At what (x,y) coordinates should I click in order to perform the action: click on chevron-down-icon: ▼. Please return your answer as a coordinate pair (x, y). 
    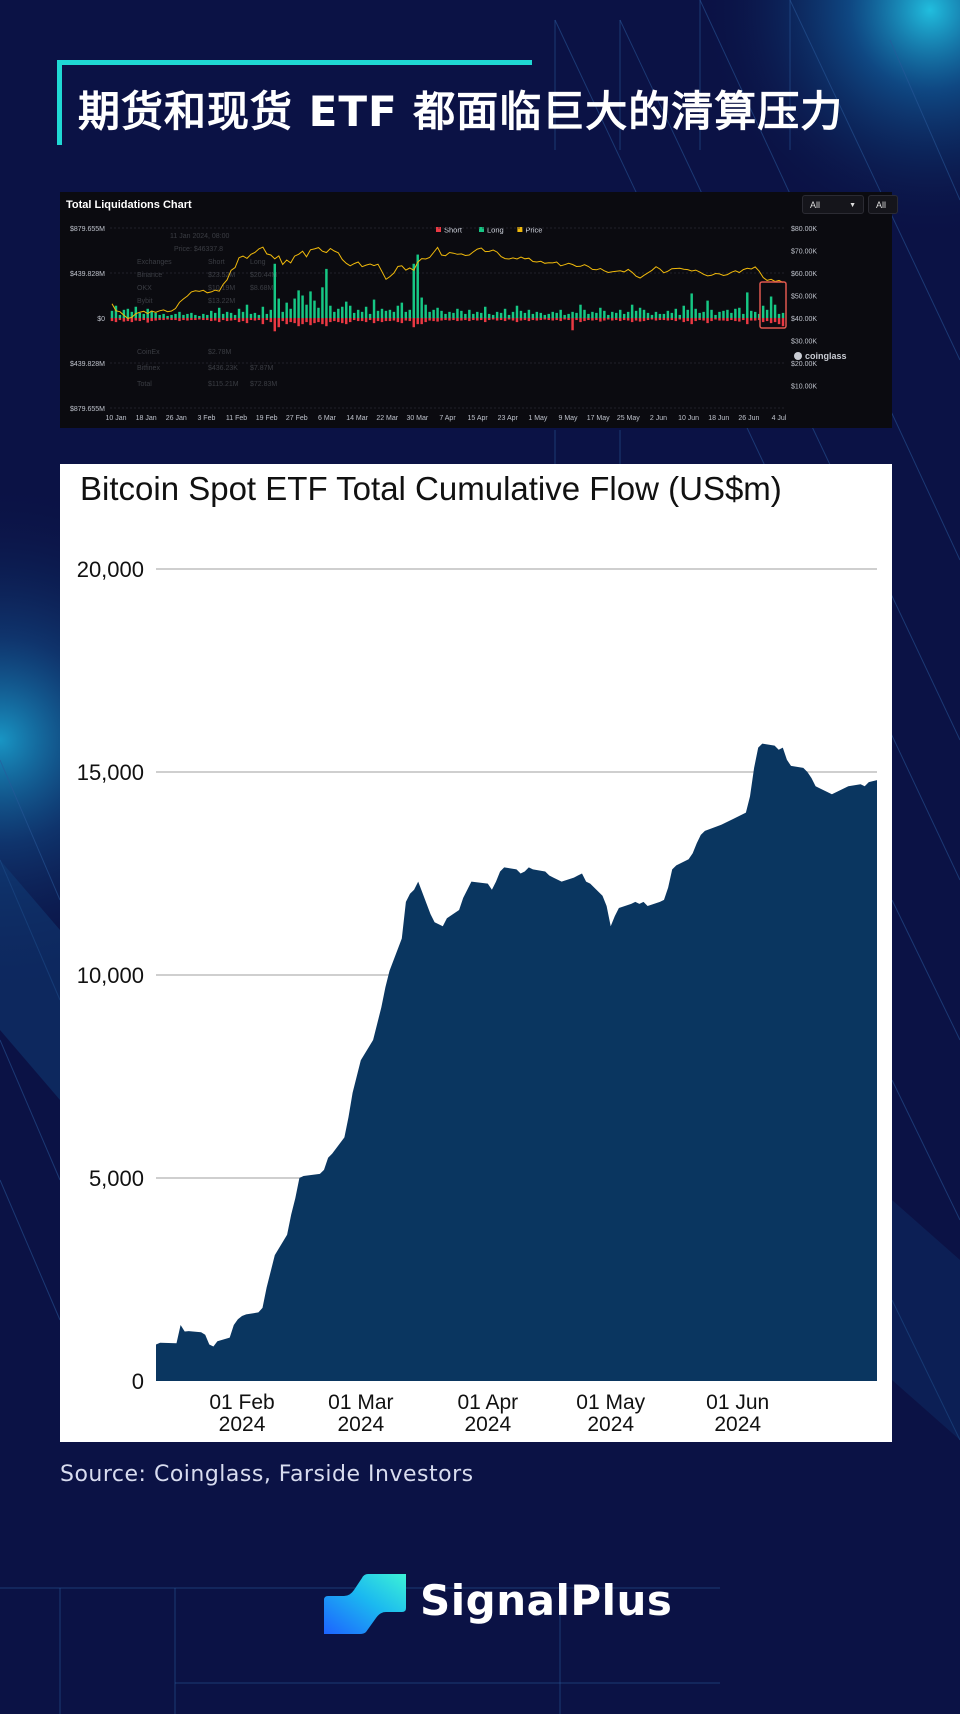
    Looking at the image, I should click on (852, 205).